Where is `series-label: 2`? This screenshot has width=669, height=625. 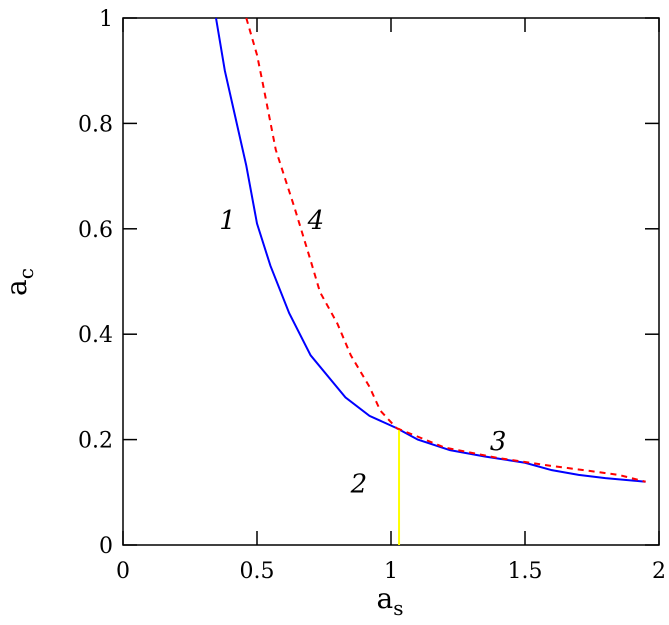
series-label: 2 is located at coordinates (359, 484).